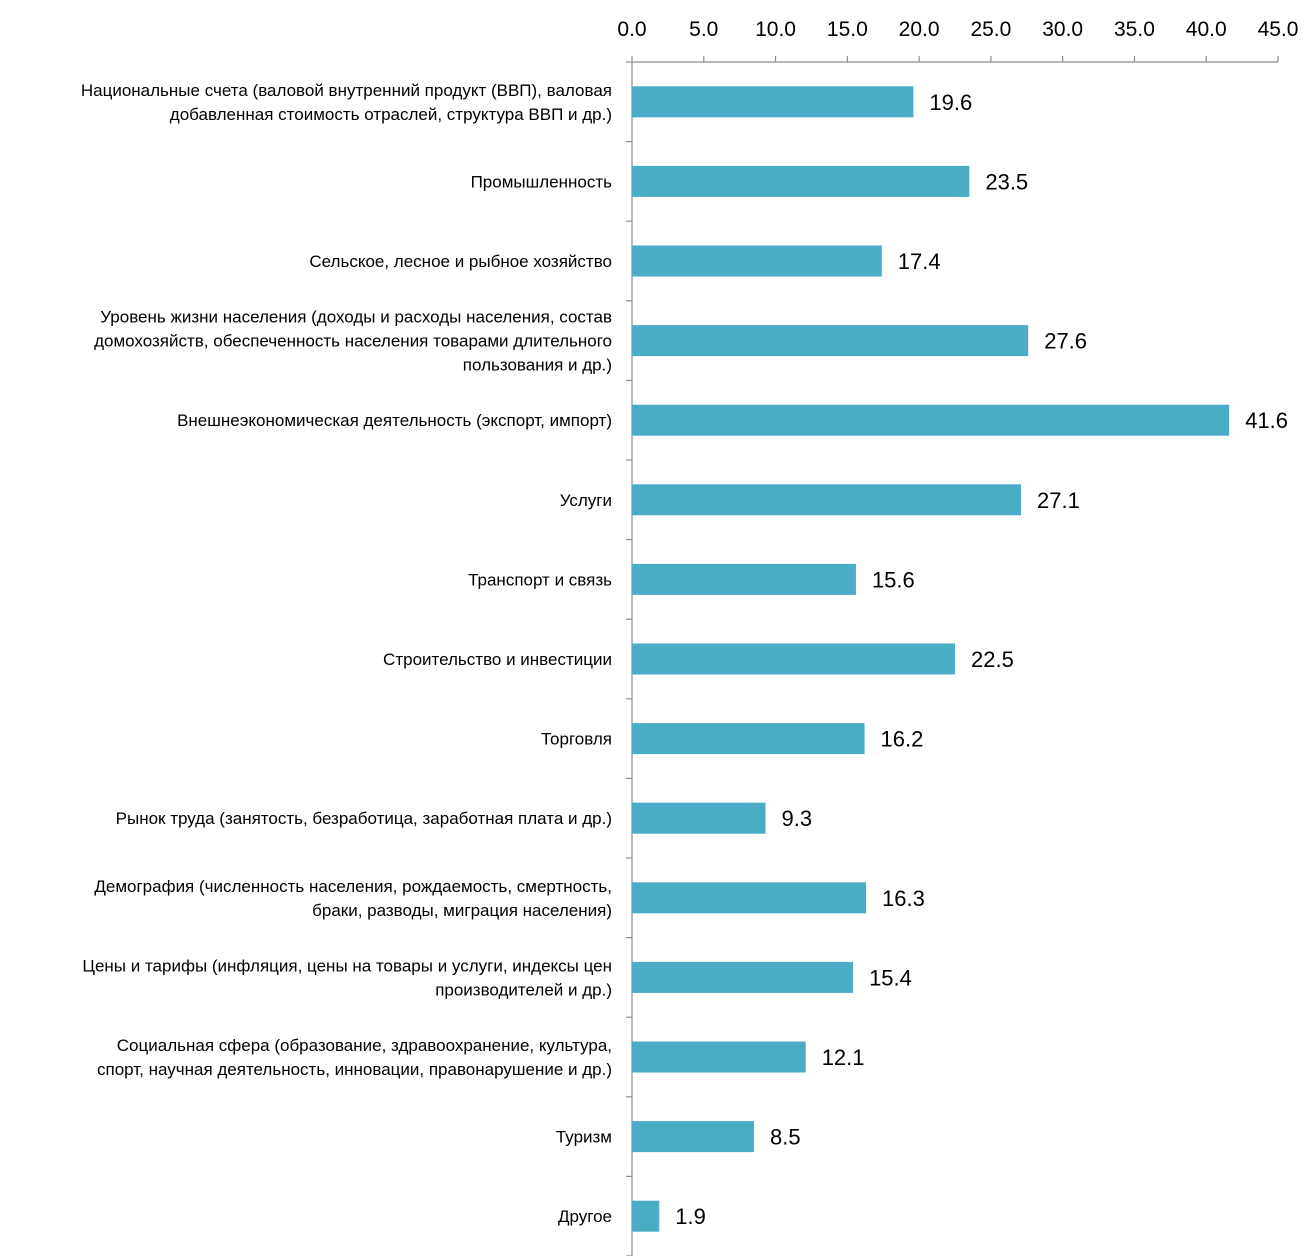 This screenshot has width=1306, height=1256. Describe the element at coordinates (497, 659) in the screenshot. I see `category-label: Строительство и инвестиции` at that location.